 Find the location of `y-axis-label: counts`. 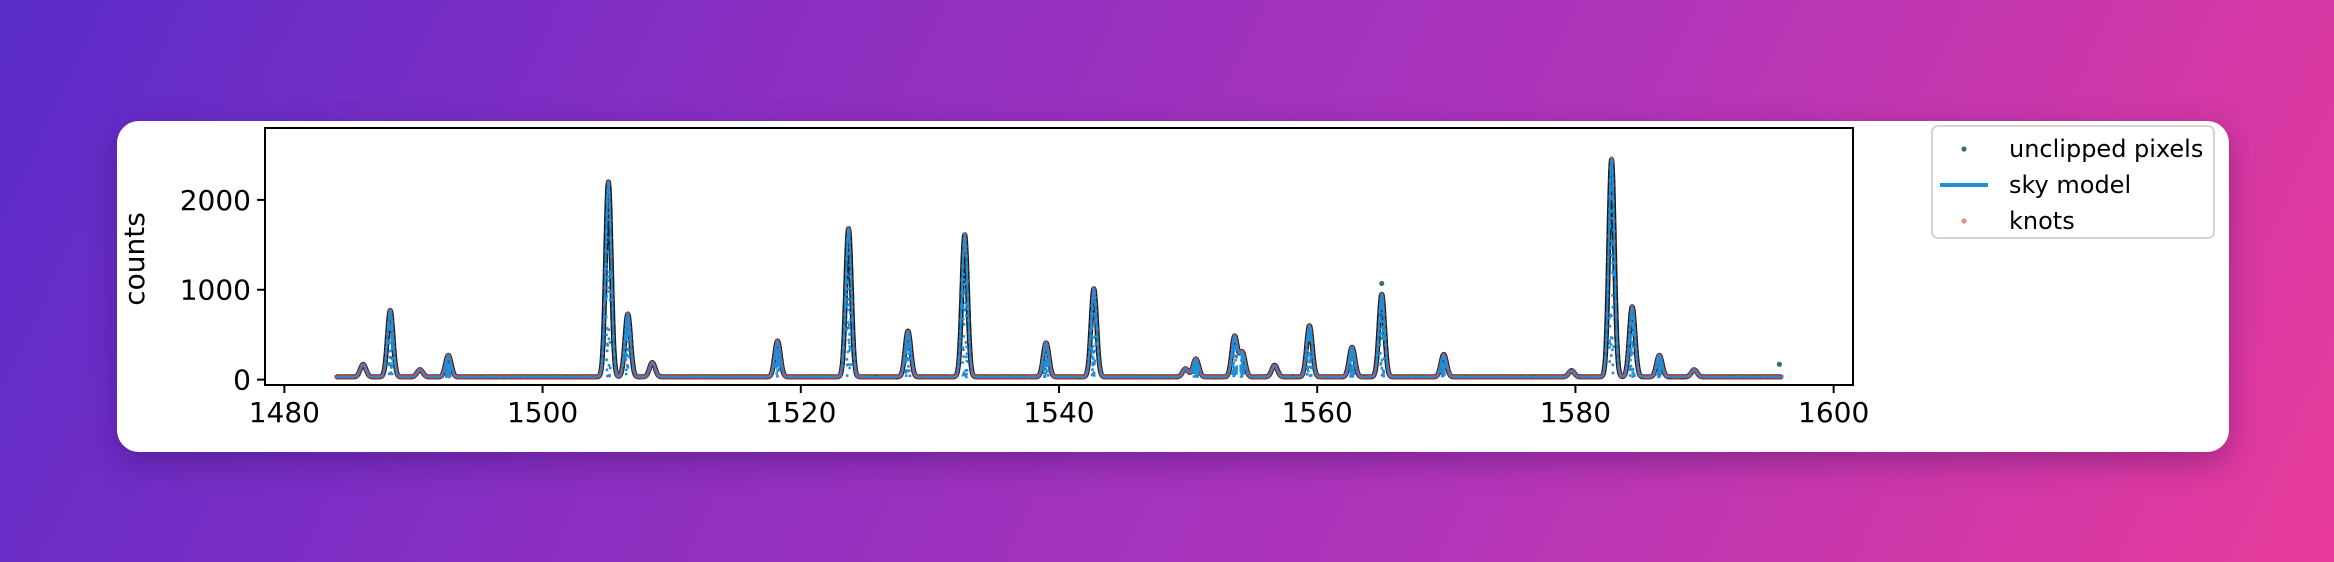

y-axis-label: counts is located at coordinates (134, 259).